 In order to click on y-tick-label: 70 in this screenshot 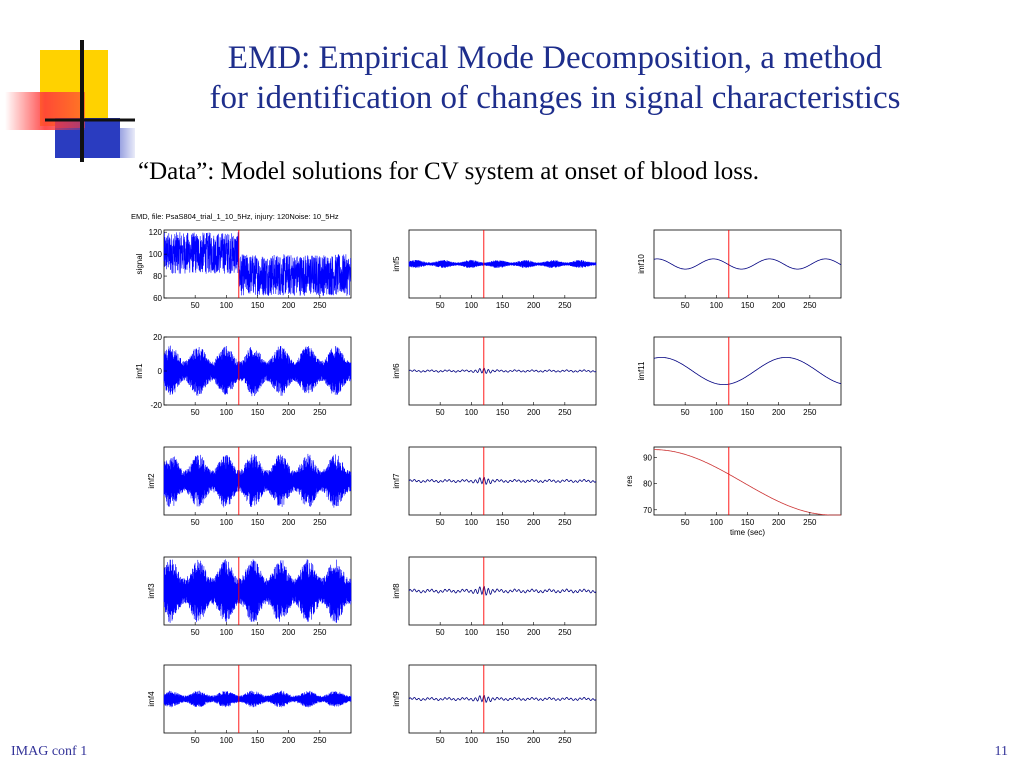, I will do `click(647, 510)`.